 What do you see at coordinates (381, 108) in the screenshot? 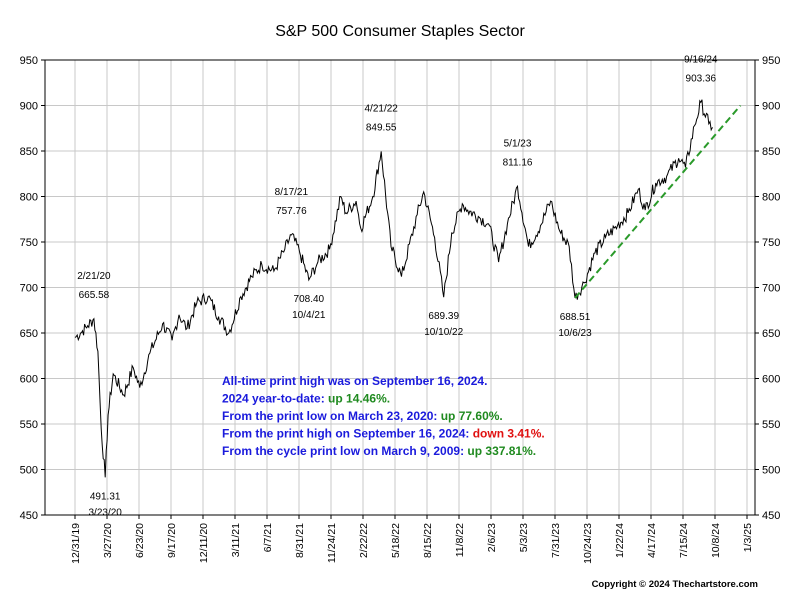
I see `annotation-label: 4/21/22` at bounding box center [381, 108].